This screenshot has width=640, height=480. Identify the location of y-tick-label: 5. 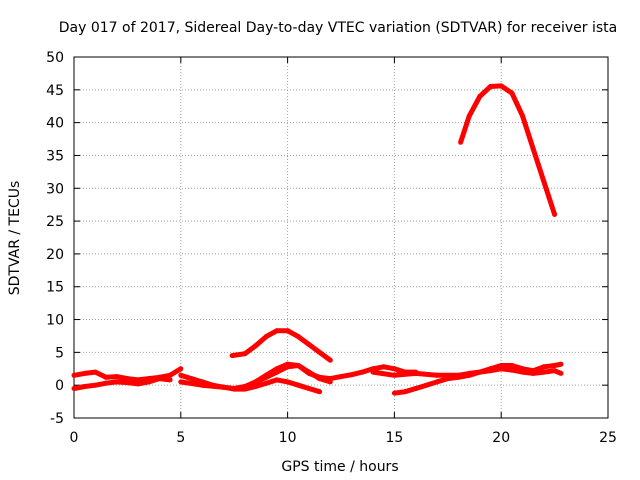
(59, 353).